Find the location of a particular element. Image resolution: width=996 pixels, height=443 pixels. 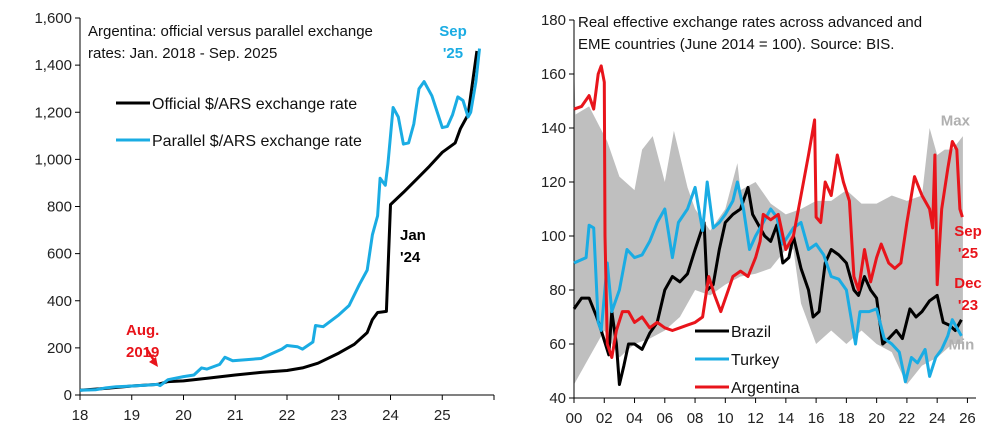

y-tick-label: 40 is located at coordinates (557, 398).